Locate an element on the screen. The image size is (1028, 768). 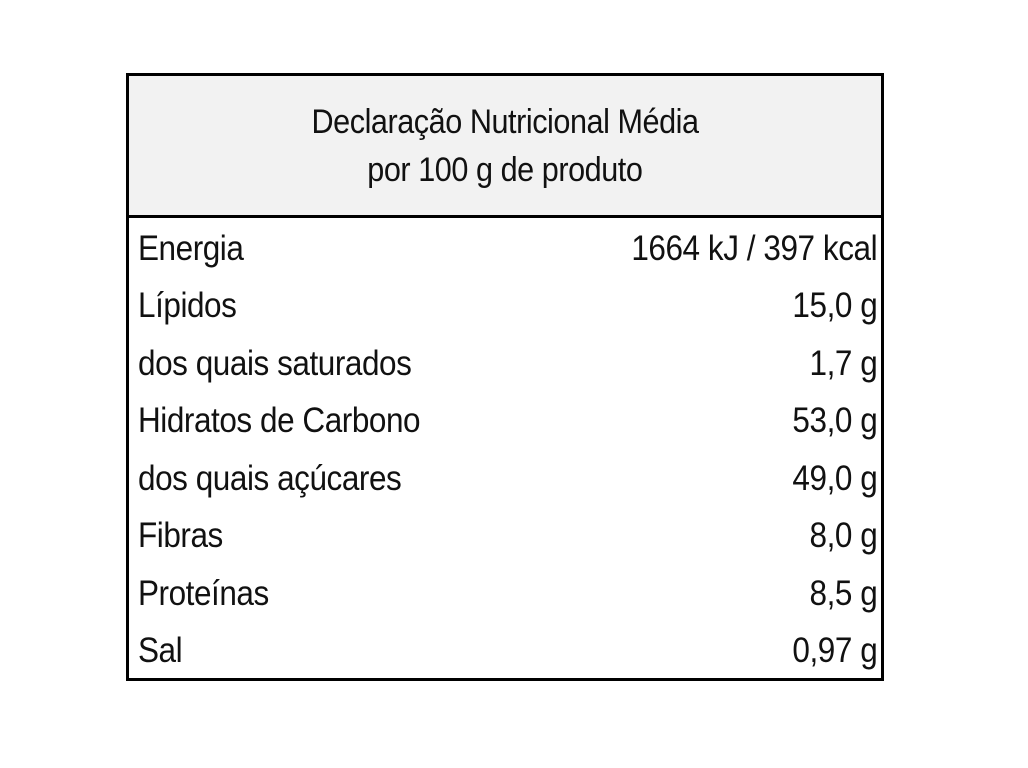
nutrient-value: 1,7 g is located at coordinates (843, 363).